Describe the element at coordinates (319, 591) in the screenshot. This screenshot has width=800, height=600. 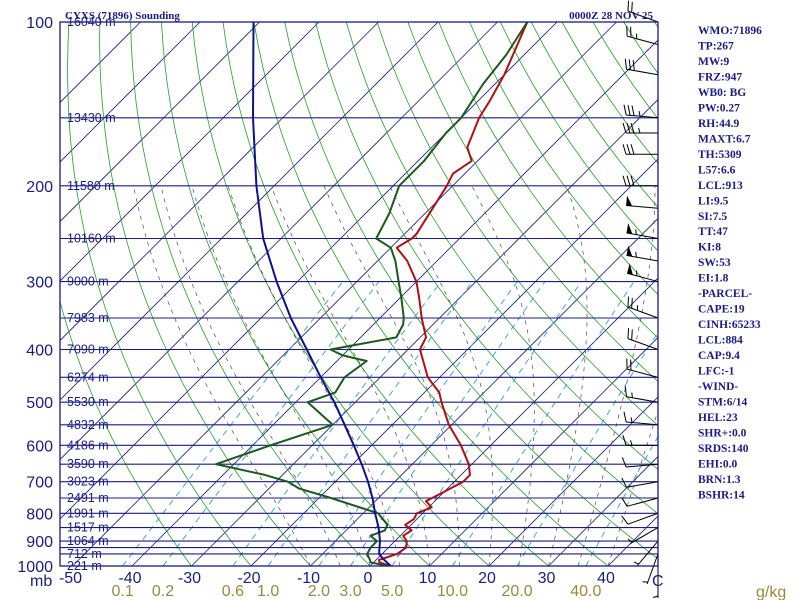
I see `mixing-ratio-tick-label: 2.0` at that location.